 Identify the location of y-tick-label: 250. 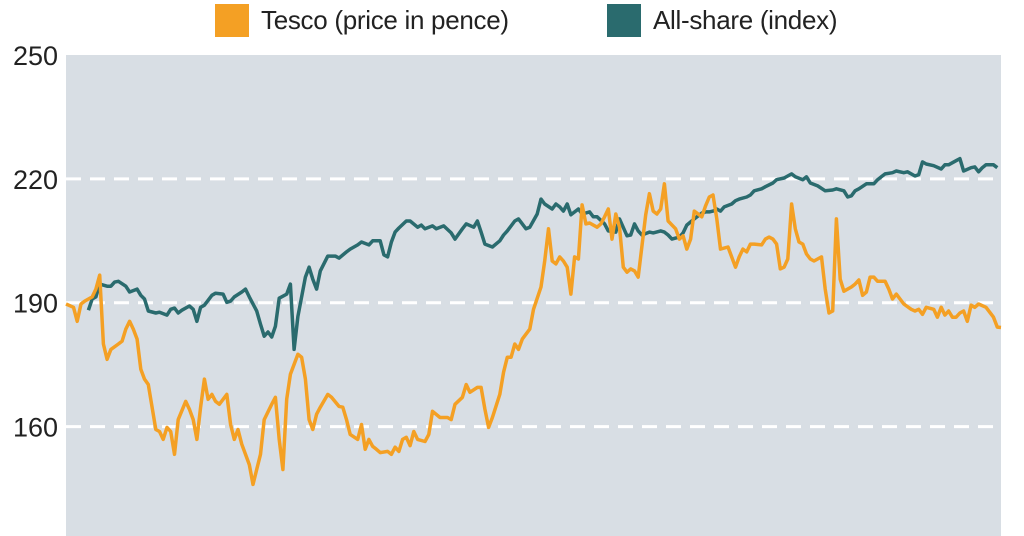
(35, 56).